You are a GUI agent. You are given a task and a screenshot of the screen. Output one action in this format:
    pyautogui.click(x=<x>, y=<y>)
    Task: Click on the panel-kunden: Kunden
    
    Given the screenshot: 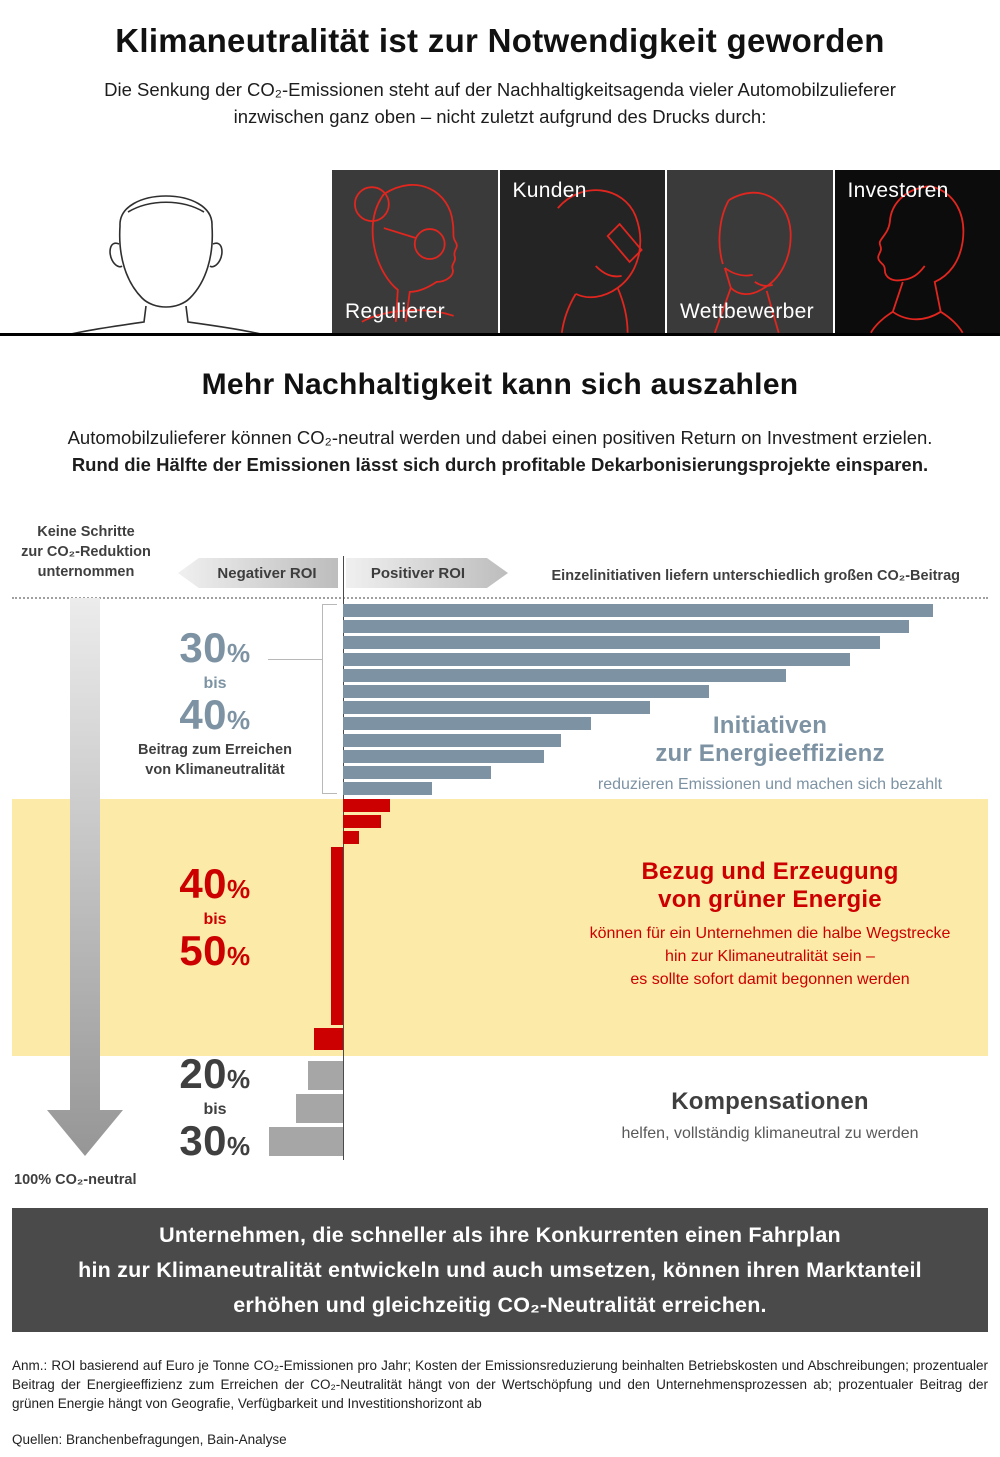 What is the action you would take?
    pyautogui.click(x=582, y=251)
    